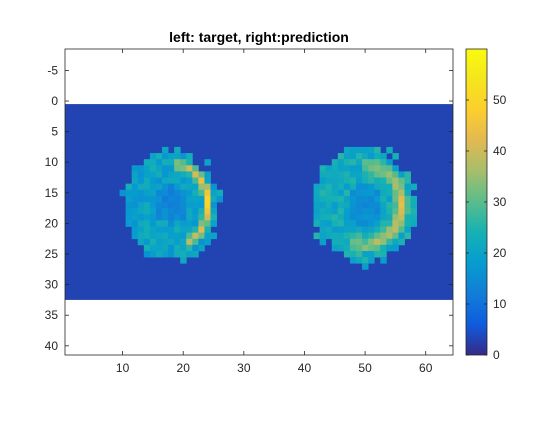 This screenshot has width=560, height=425. I want to click on y-tick-label: 15, so click(52, 193).